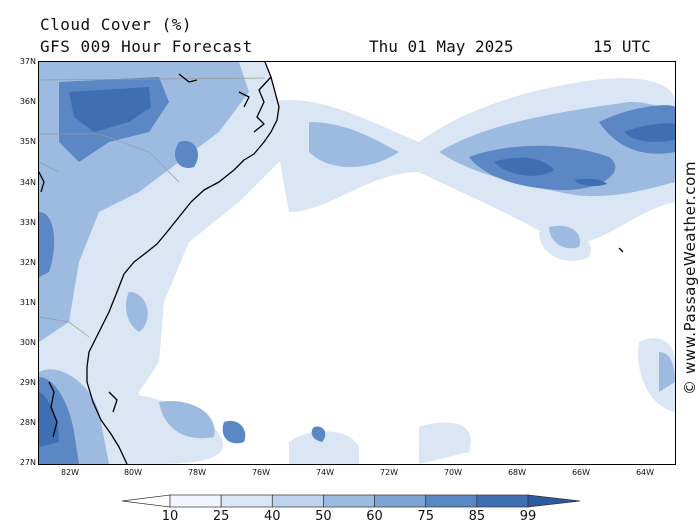 This screenshot has width=700, height=525. Describe the element at coordinates (170, 516) in the screenshot. I see `scale-tick-label: 10` at that location.